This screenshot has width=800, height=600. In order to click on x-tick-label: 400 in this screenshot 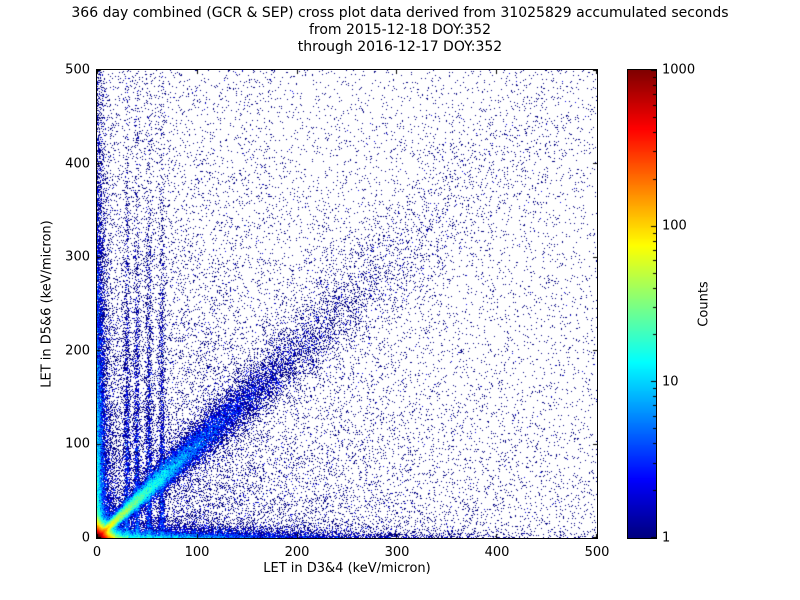, I will do `click(497, 552)`.